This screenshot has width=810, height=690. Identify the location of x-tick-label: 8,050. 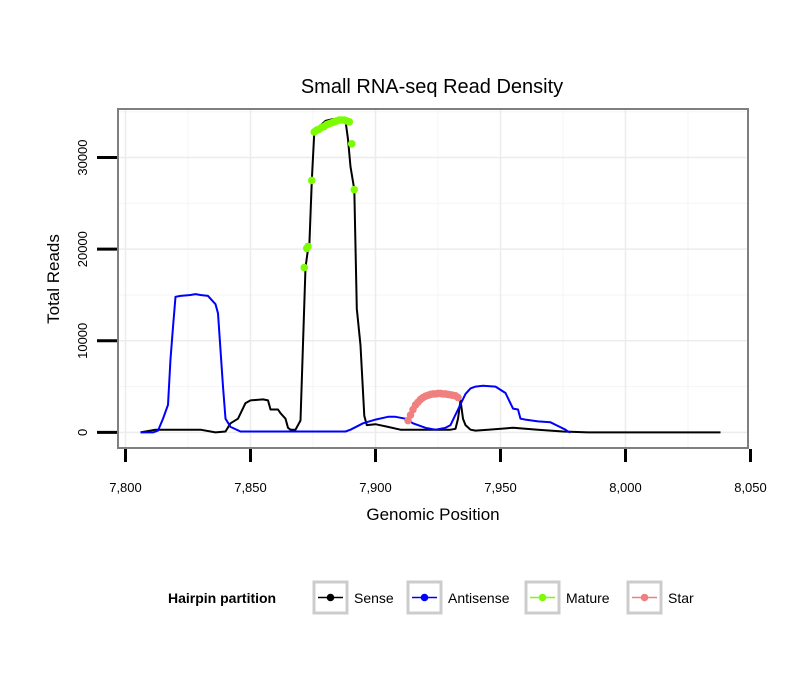
(750, 487).